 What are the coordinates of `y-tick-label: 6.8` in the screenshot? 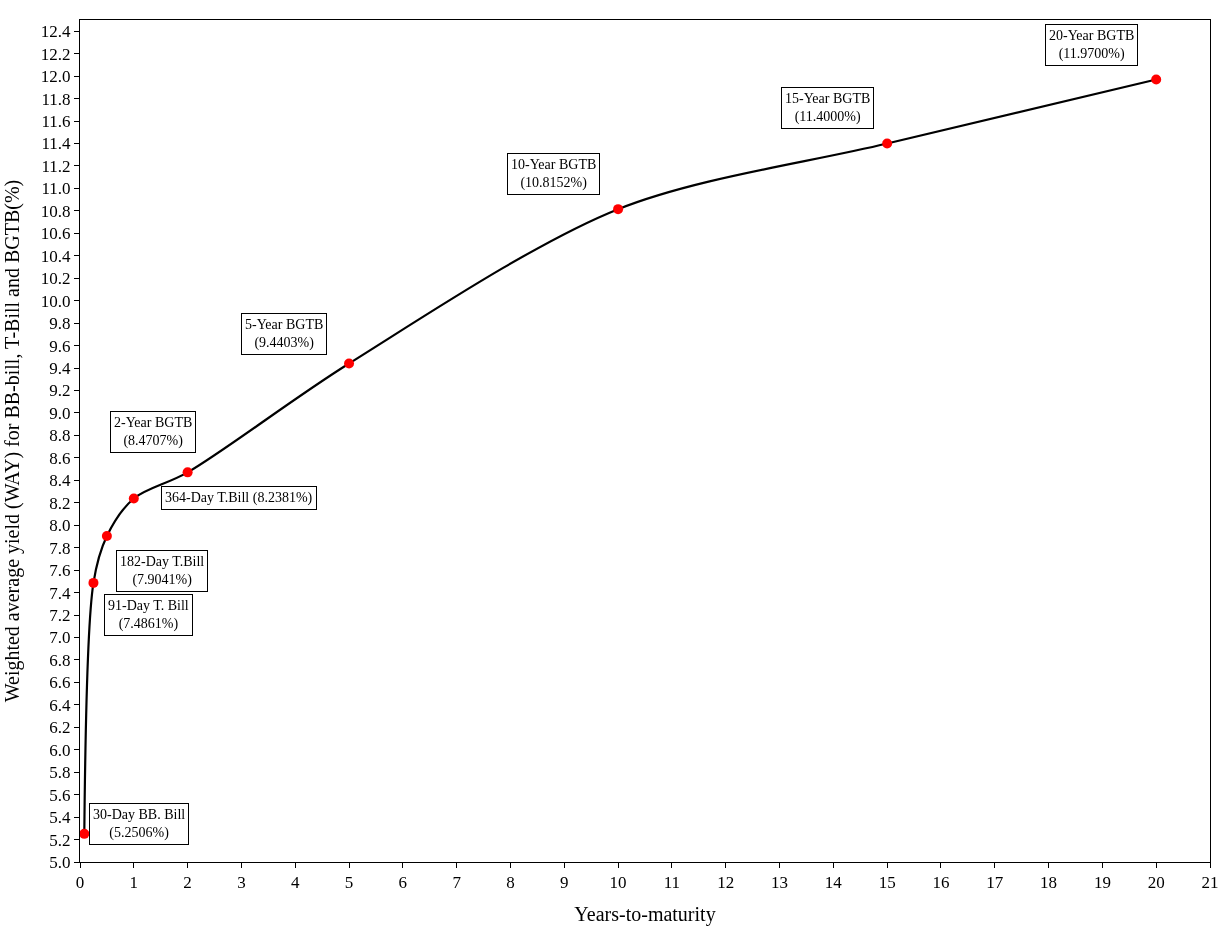 It's located at (60, 660).